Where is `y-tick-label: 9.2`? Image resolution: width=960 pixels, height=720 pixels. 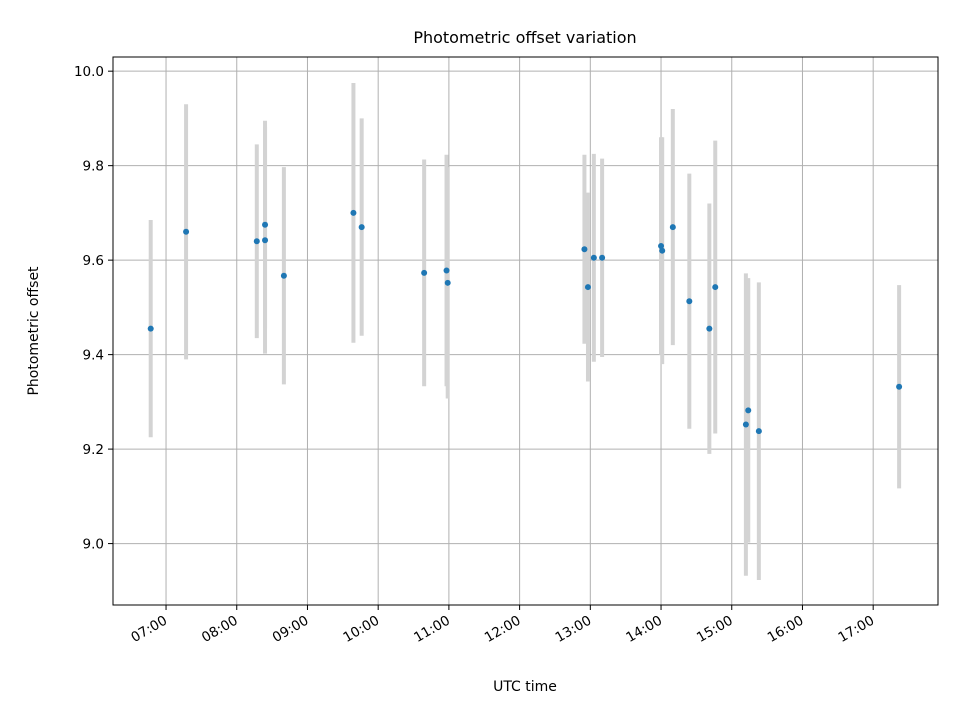 y-tick-label: 9.2 is located at coordinates (93, 450).